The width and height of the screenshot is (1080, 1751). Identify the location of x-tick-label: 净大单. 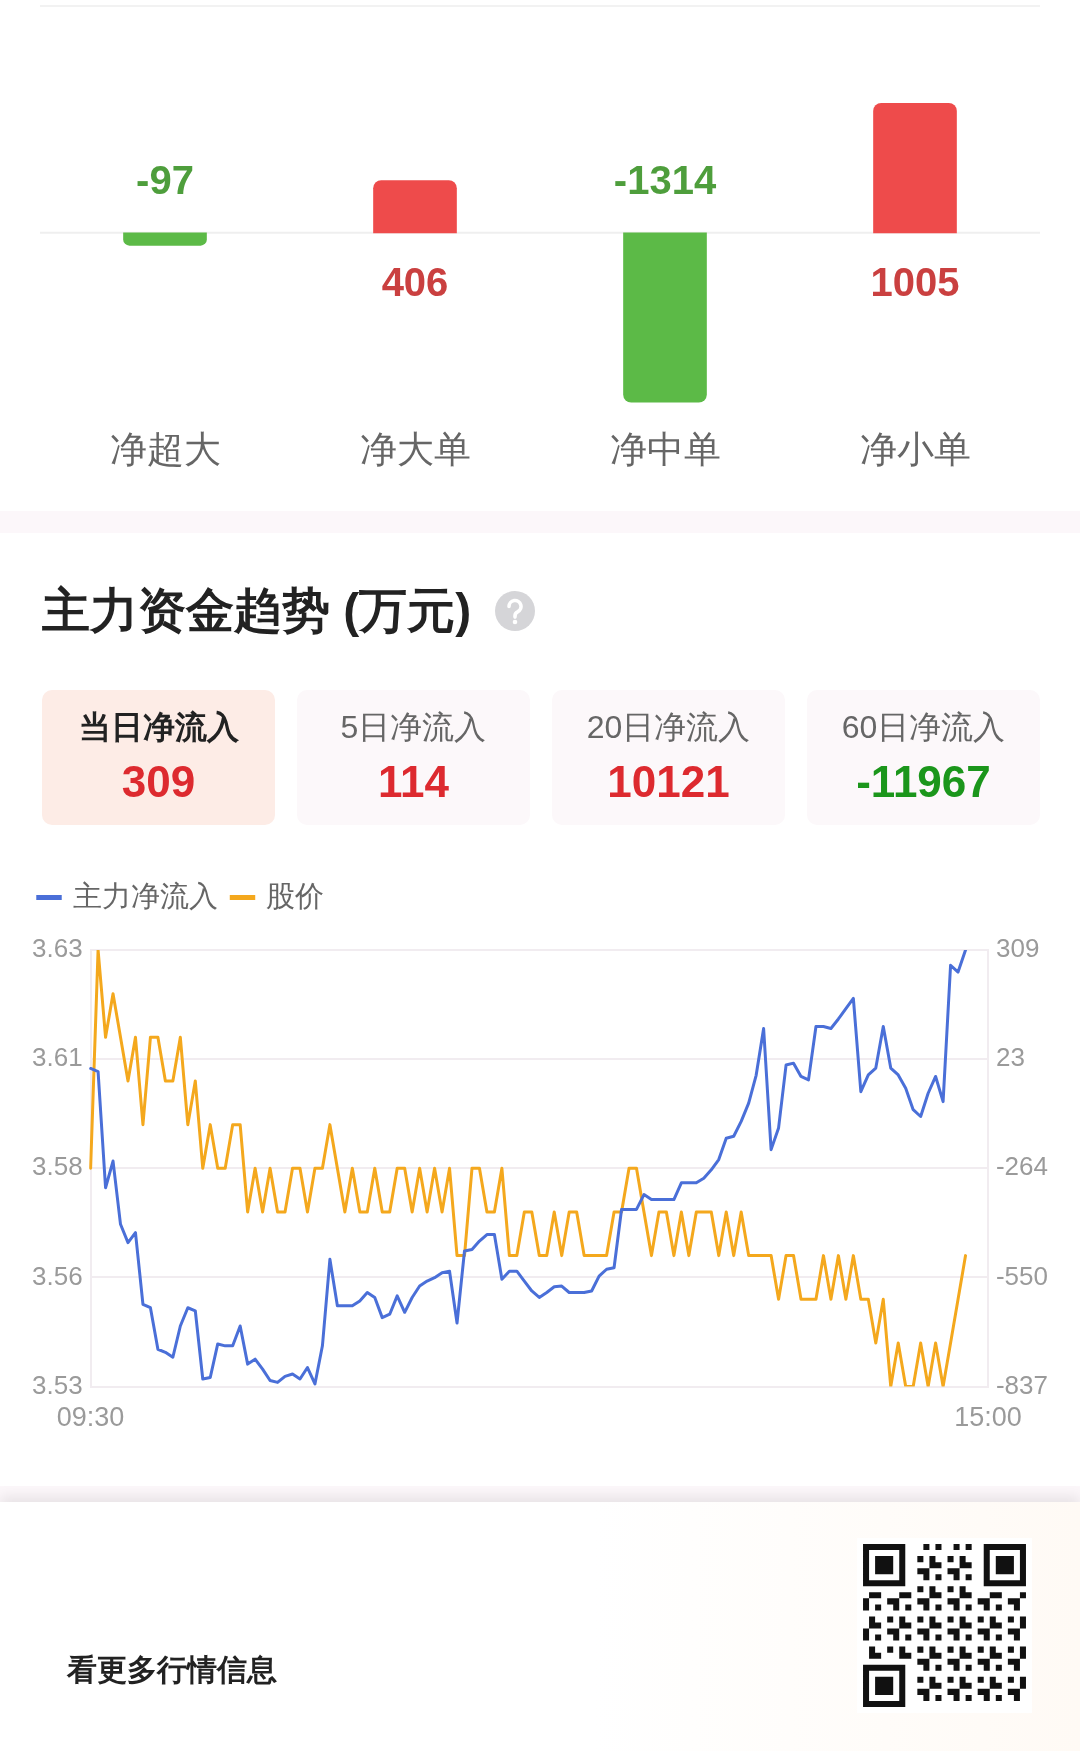
(415, 449).